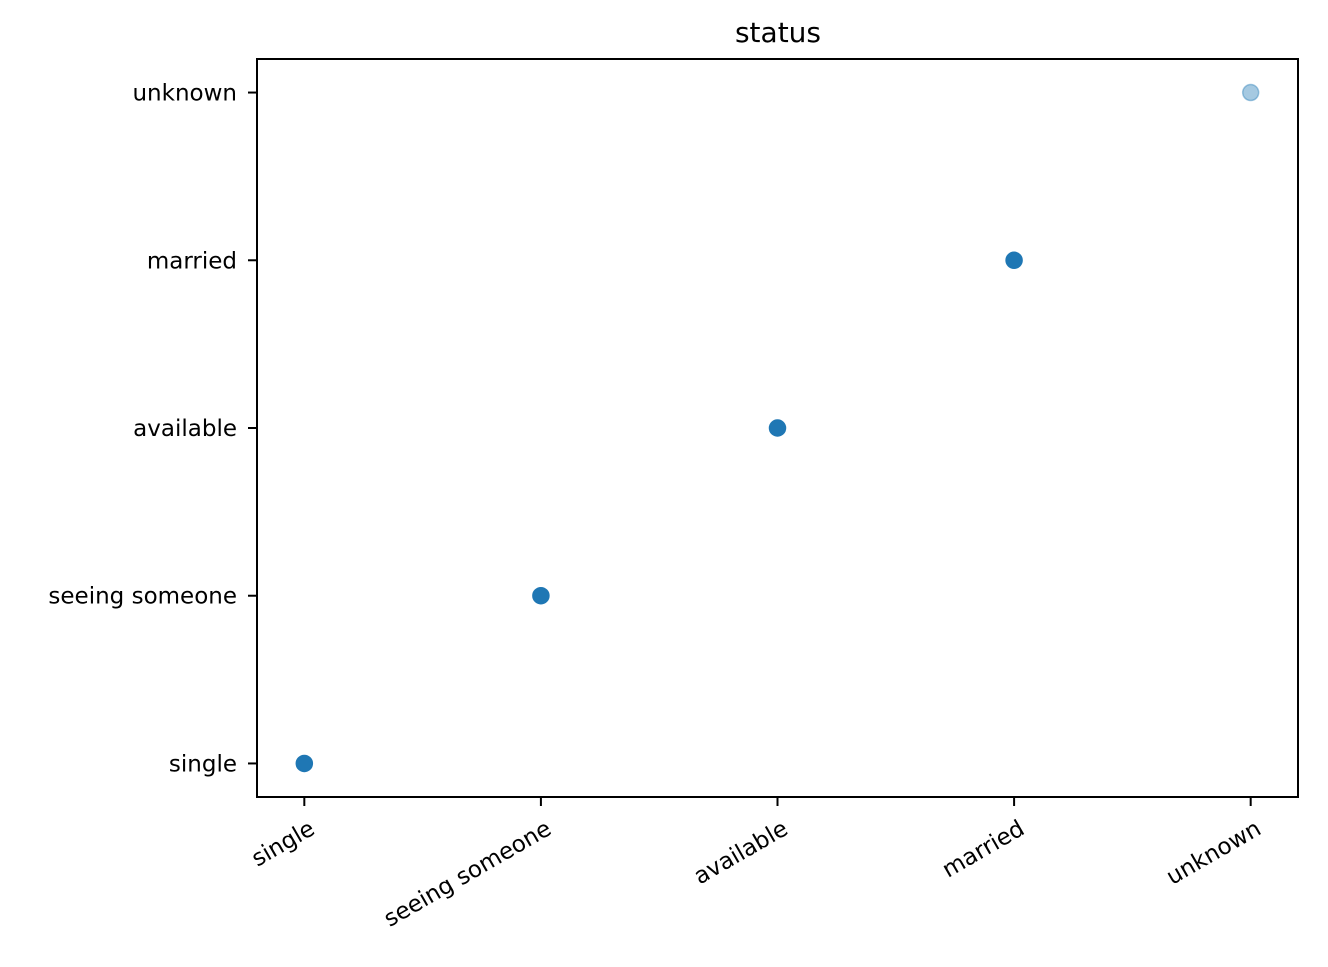 Image resolution: width=1328 pixels, height=967 pixels. What do you see at coordinates (741, 853) in the screenshot?
I see `x-tick-label: available` at bounding box center [741, 853].